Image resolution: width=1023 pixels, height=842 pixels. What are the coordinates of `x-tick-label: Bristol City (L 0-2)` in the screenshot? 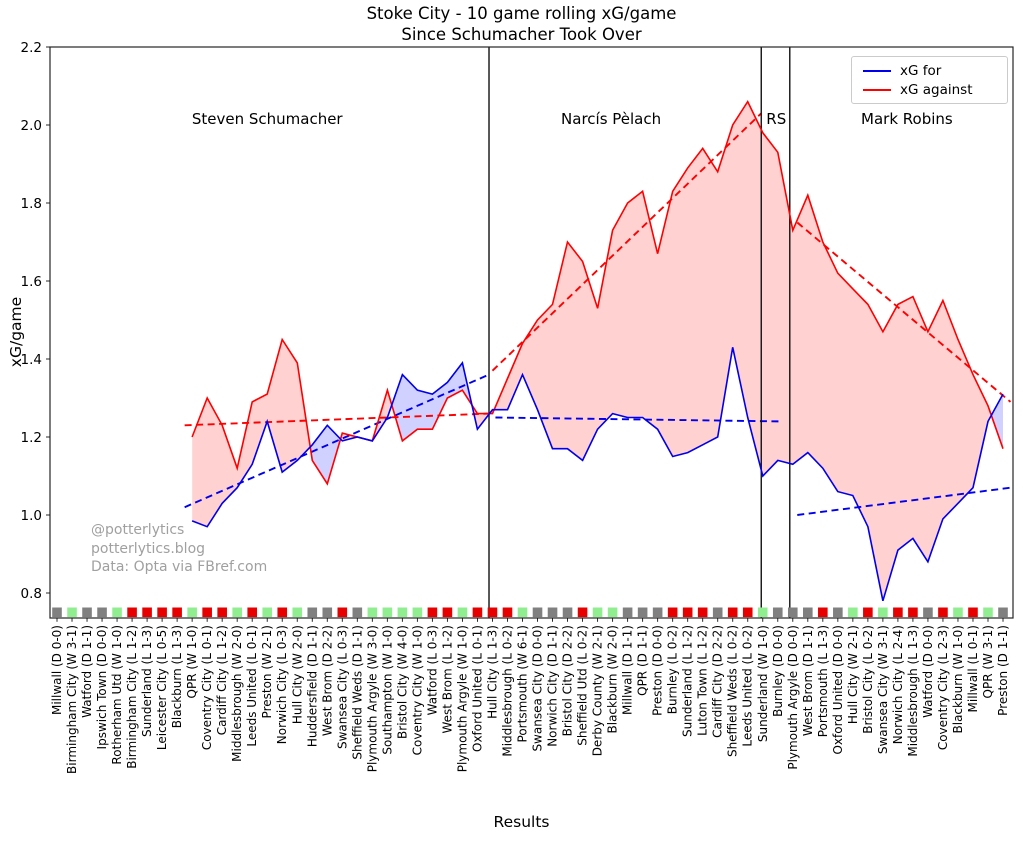 It's located at (868, 679).